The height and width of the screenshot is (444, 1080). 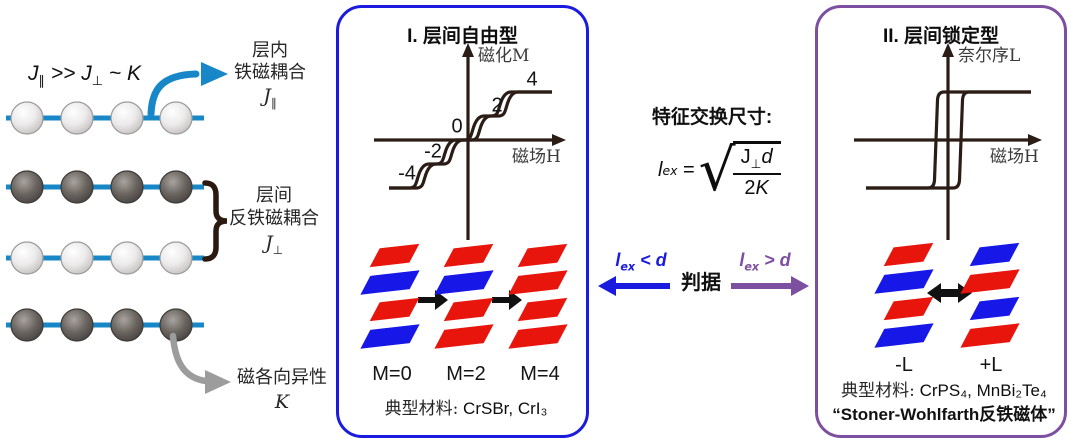 What do you see at coordinates (464, 296) in the screenshot?
I see `layer-stack-m2` at bounding box center [464, 296].